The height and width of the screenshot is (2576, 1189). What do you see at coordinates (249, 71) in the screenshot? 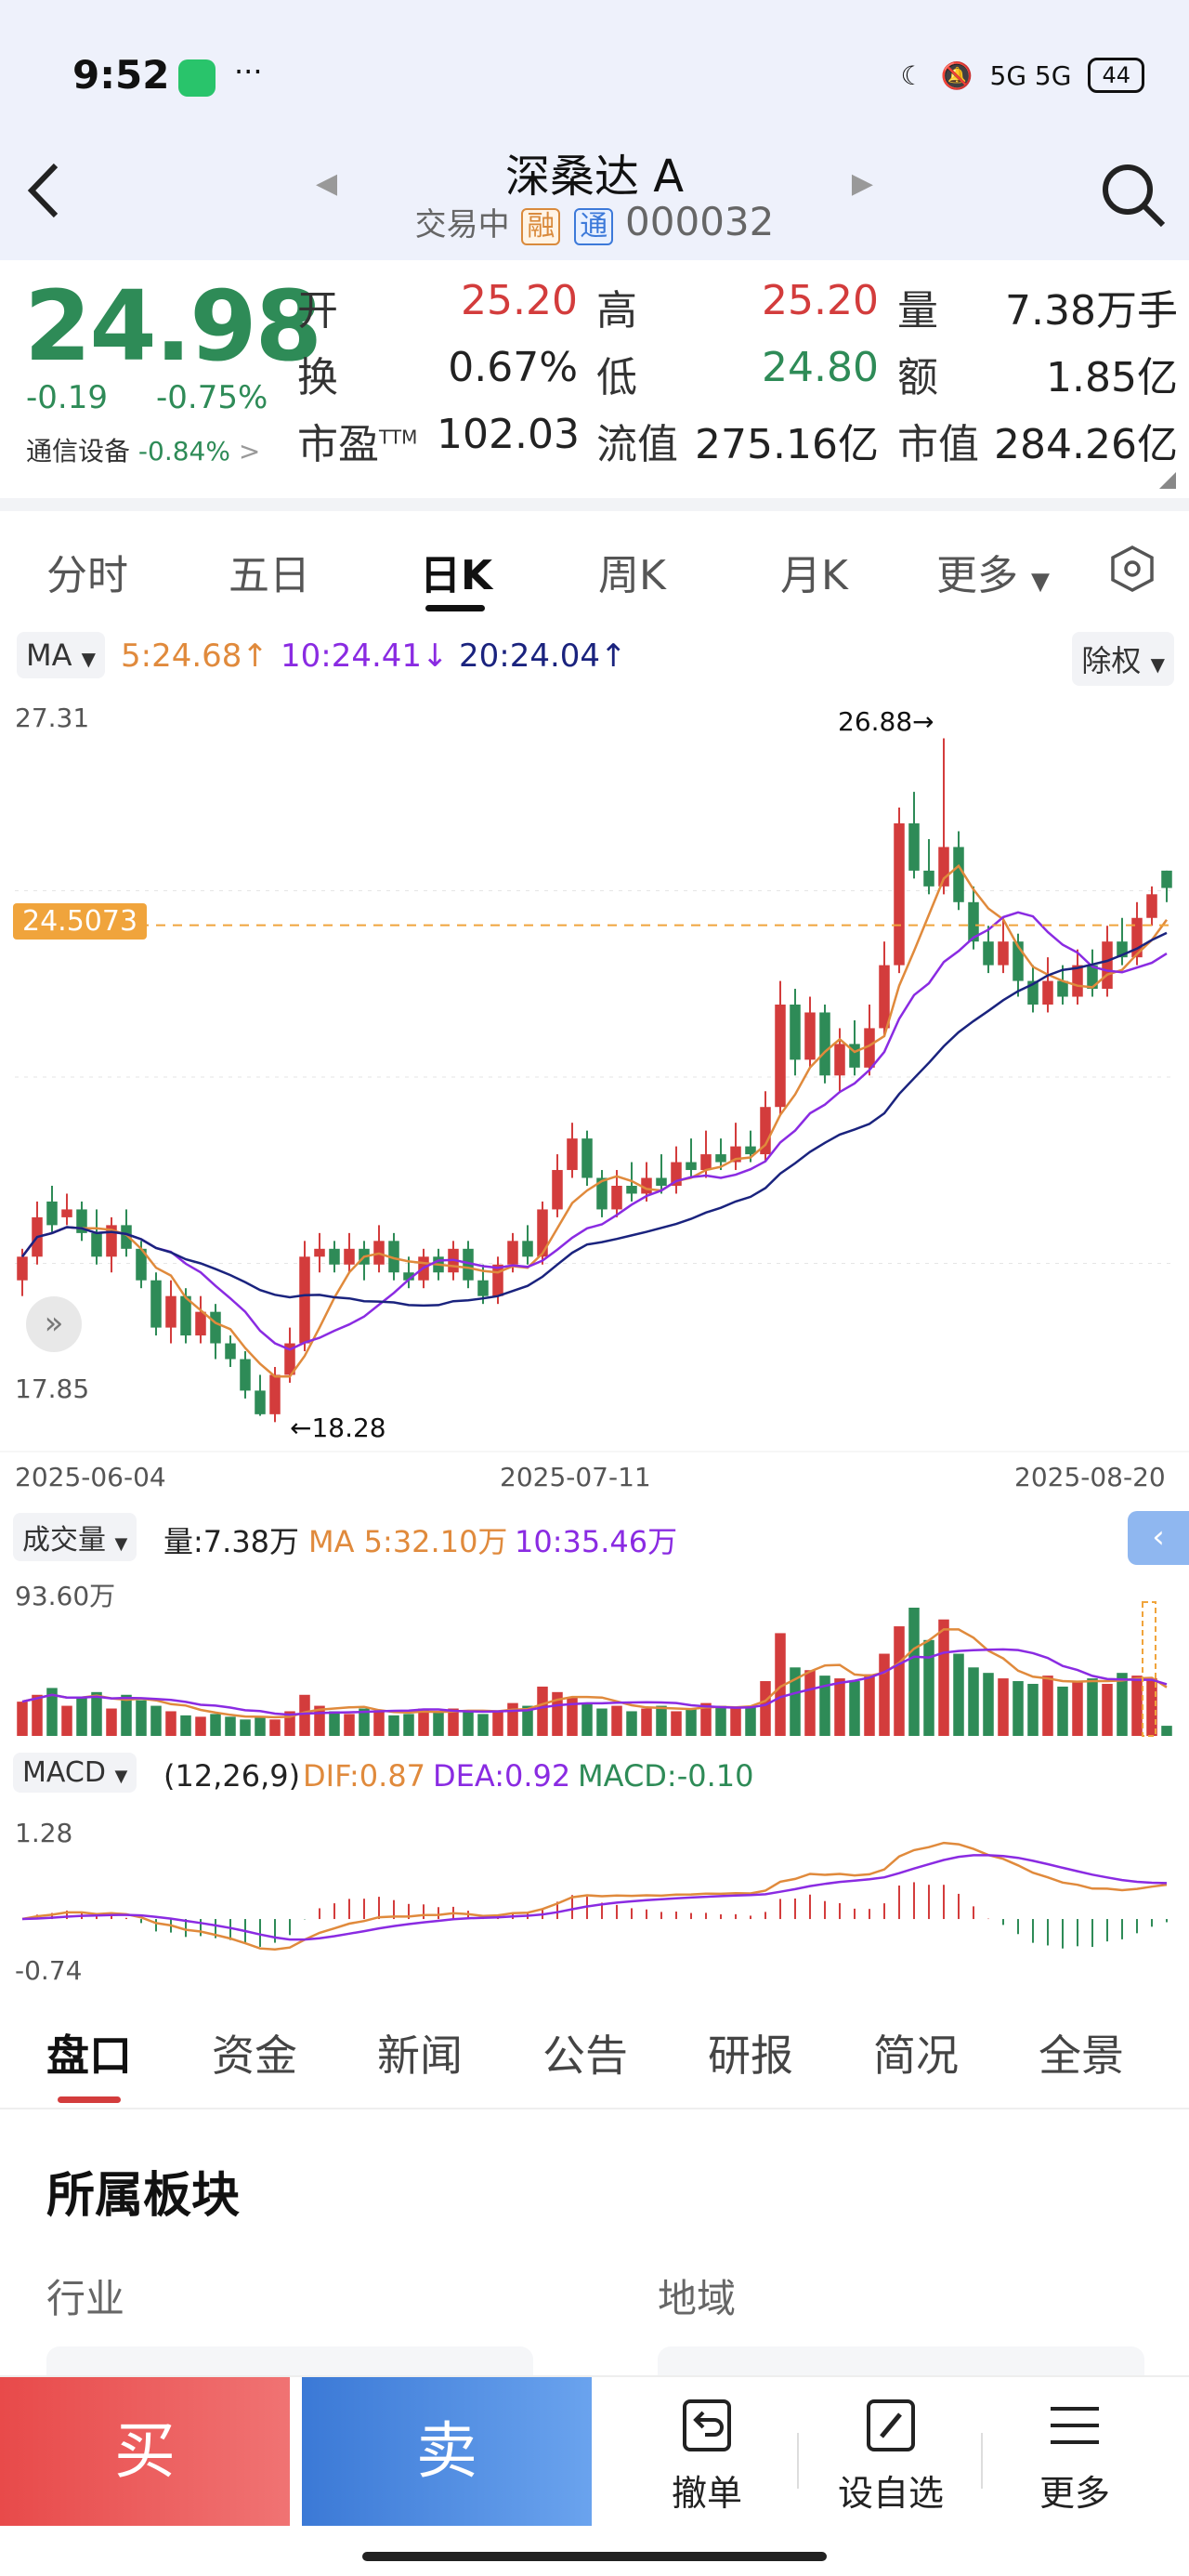
I see `status-more: ···` at bounding box center [249, 71].